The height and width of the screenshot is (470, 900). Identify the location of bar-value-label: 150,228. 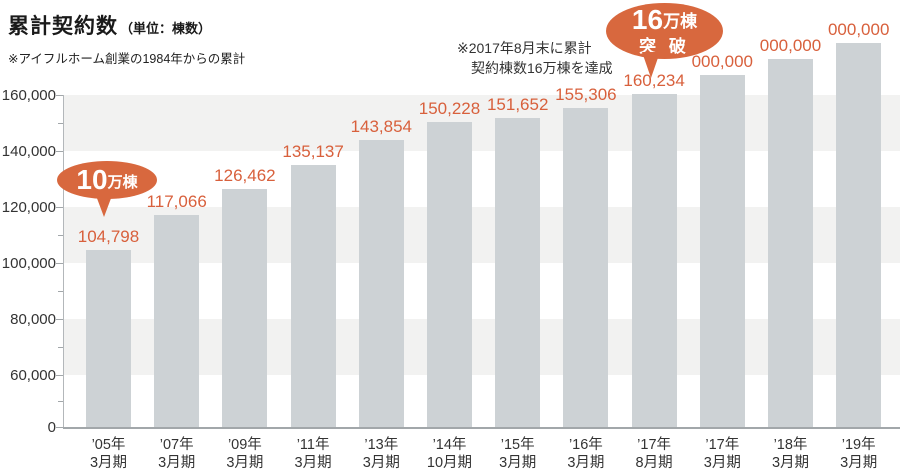
(449, 109).